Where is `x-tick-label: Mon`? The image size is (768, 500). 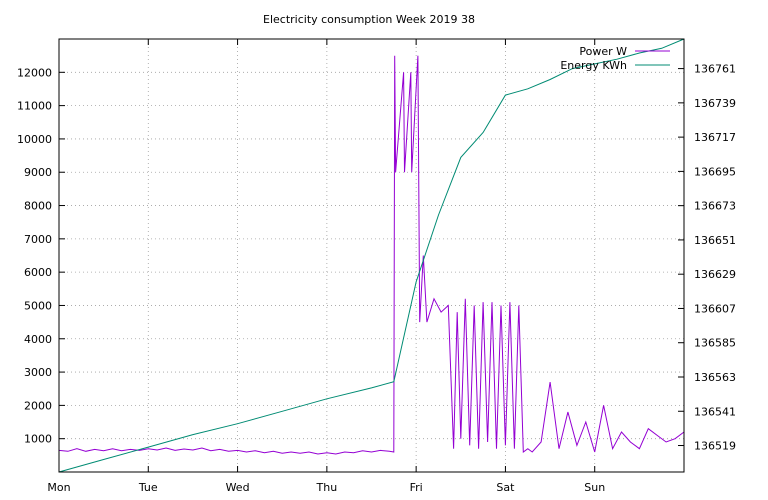 x-tick-label: Mon is located at coordinates (58, 487).